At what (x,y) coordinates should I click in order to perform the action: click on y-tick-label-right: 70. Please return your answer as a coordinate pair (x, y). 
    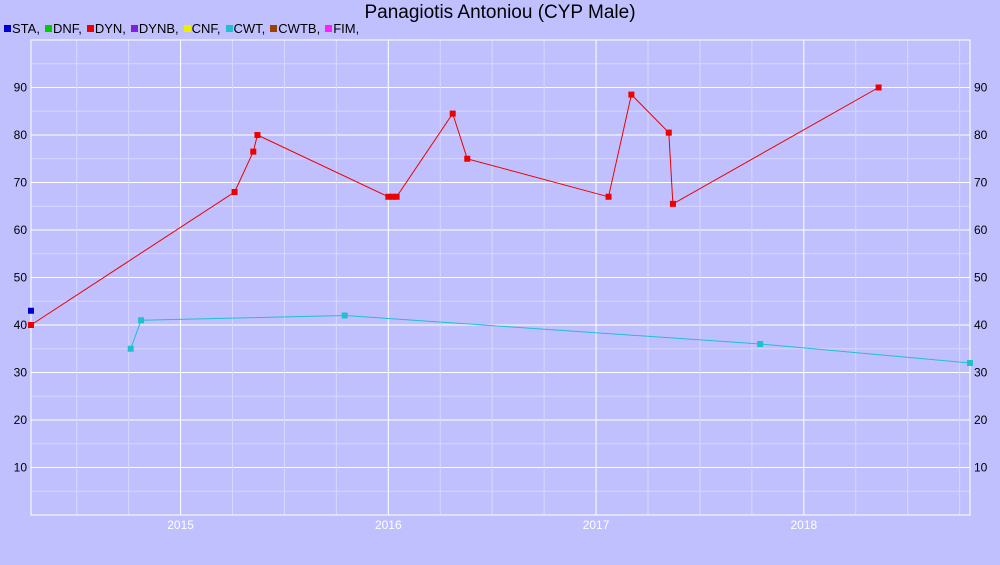
    Looking at the image, I should click on (981, 183).